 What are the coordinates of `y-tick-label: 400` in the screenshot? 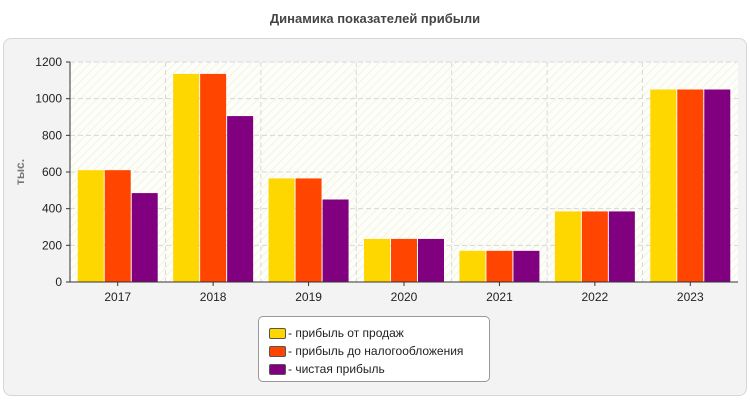 It's located at (52, 209).